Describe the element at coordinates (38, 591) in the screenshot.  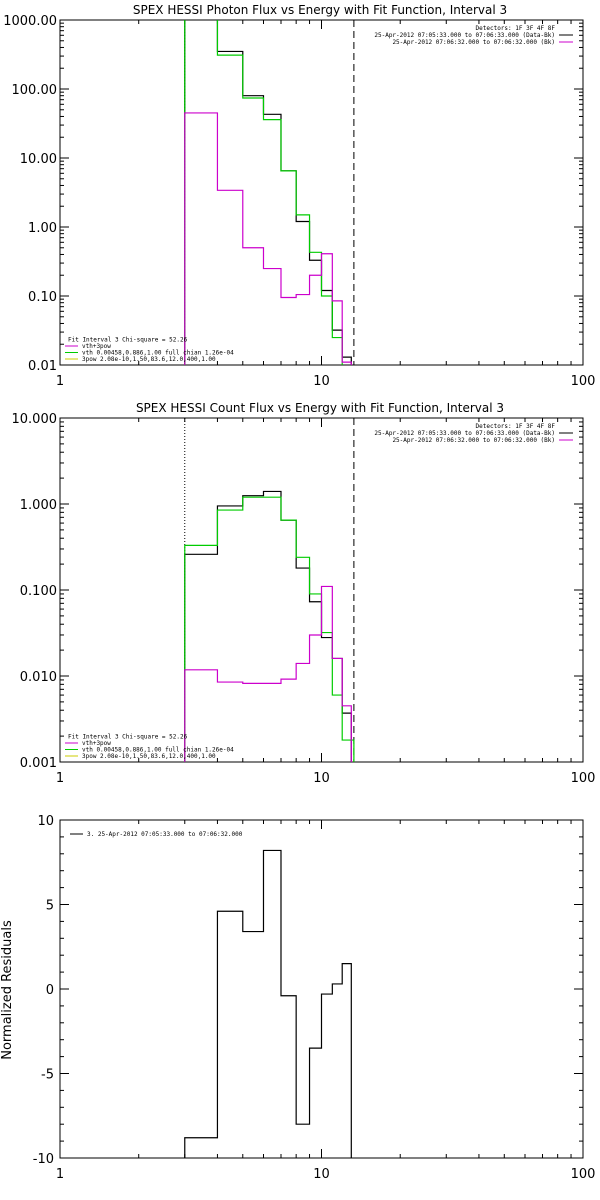
I see `y-tick-label: 0.100` at that location.